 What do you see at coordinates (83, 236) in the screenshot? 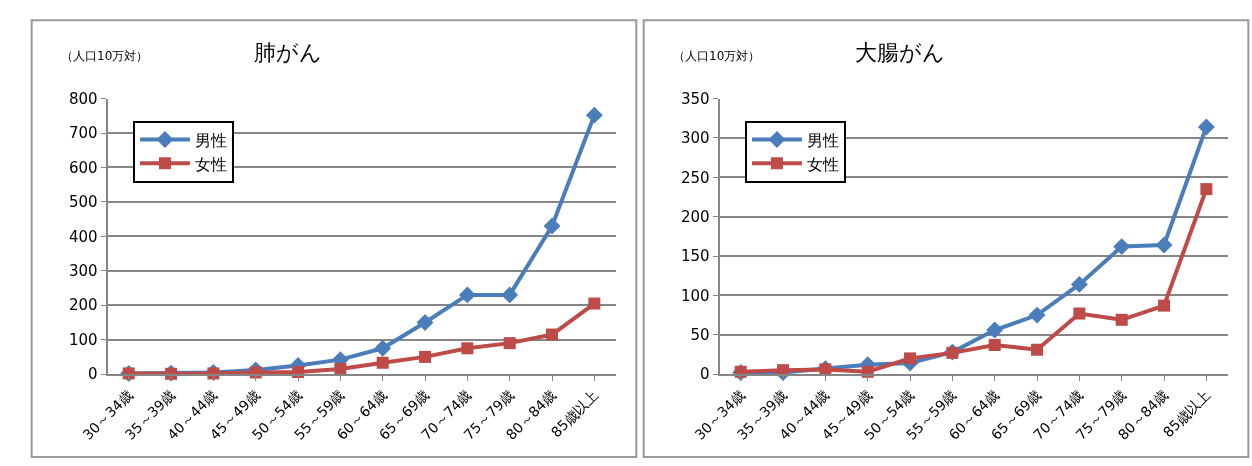
I see `y-tick-label: 400` at bounding box center [83, 236].